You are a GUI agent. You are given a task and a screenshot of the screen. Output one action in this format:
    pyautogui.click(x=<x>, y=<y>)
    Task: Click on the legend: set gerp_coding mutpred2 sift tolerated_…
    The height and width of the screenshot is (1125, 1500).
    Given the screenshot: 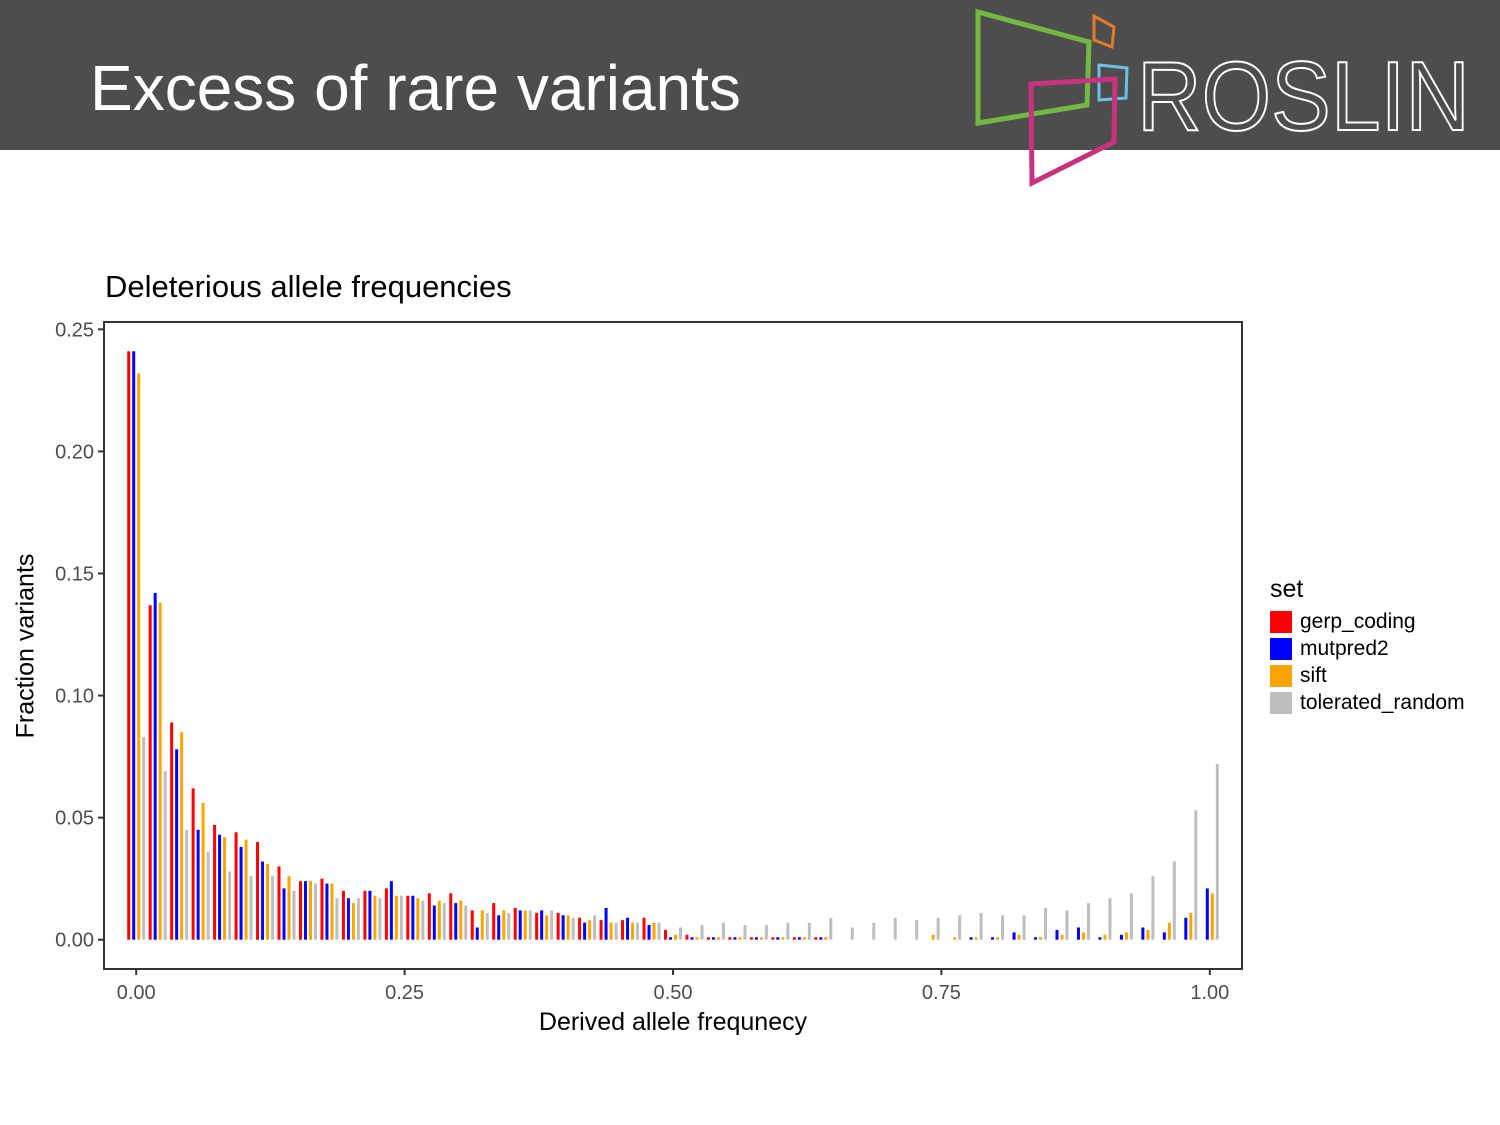 What is the action you would take?
    pyautogui.click(x=1367, y=646)
    